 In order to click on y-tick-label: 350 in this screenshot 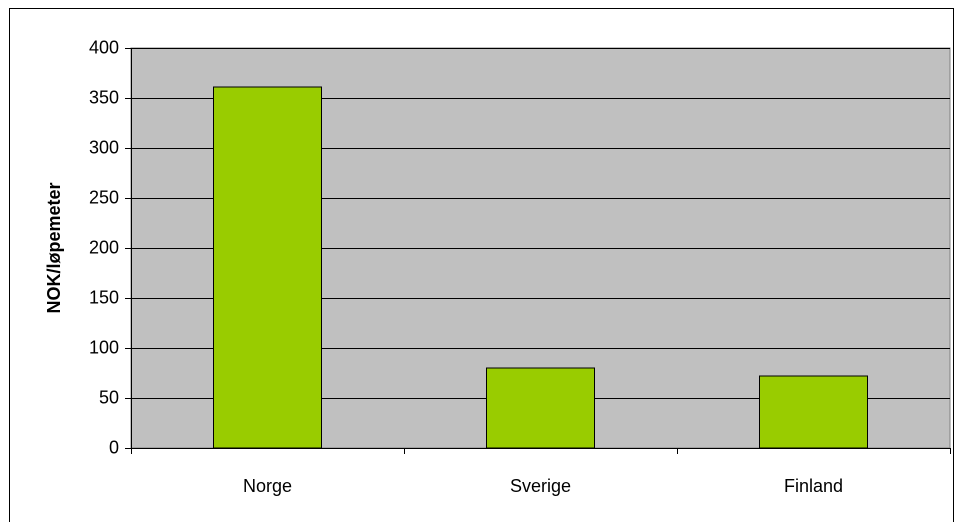, I will do `click(104, 97)`.